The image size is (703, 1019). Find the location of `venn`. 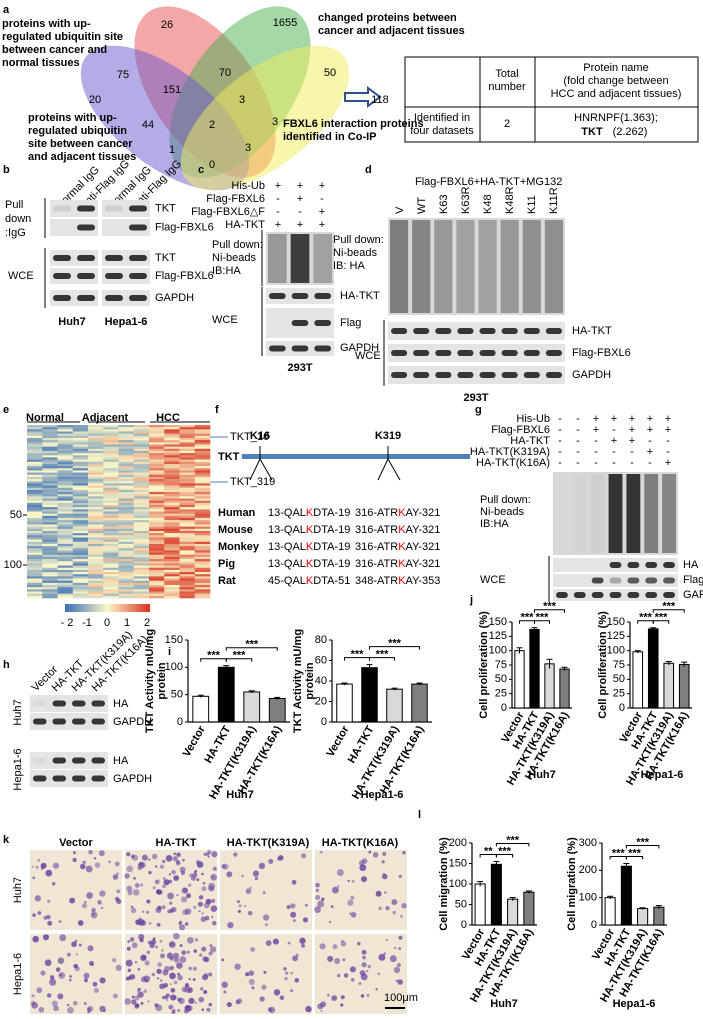

venn is located at coordinates (215, 98).